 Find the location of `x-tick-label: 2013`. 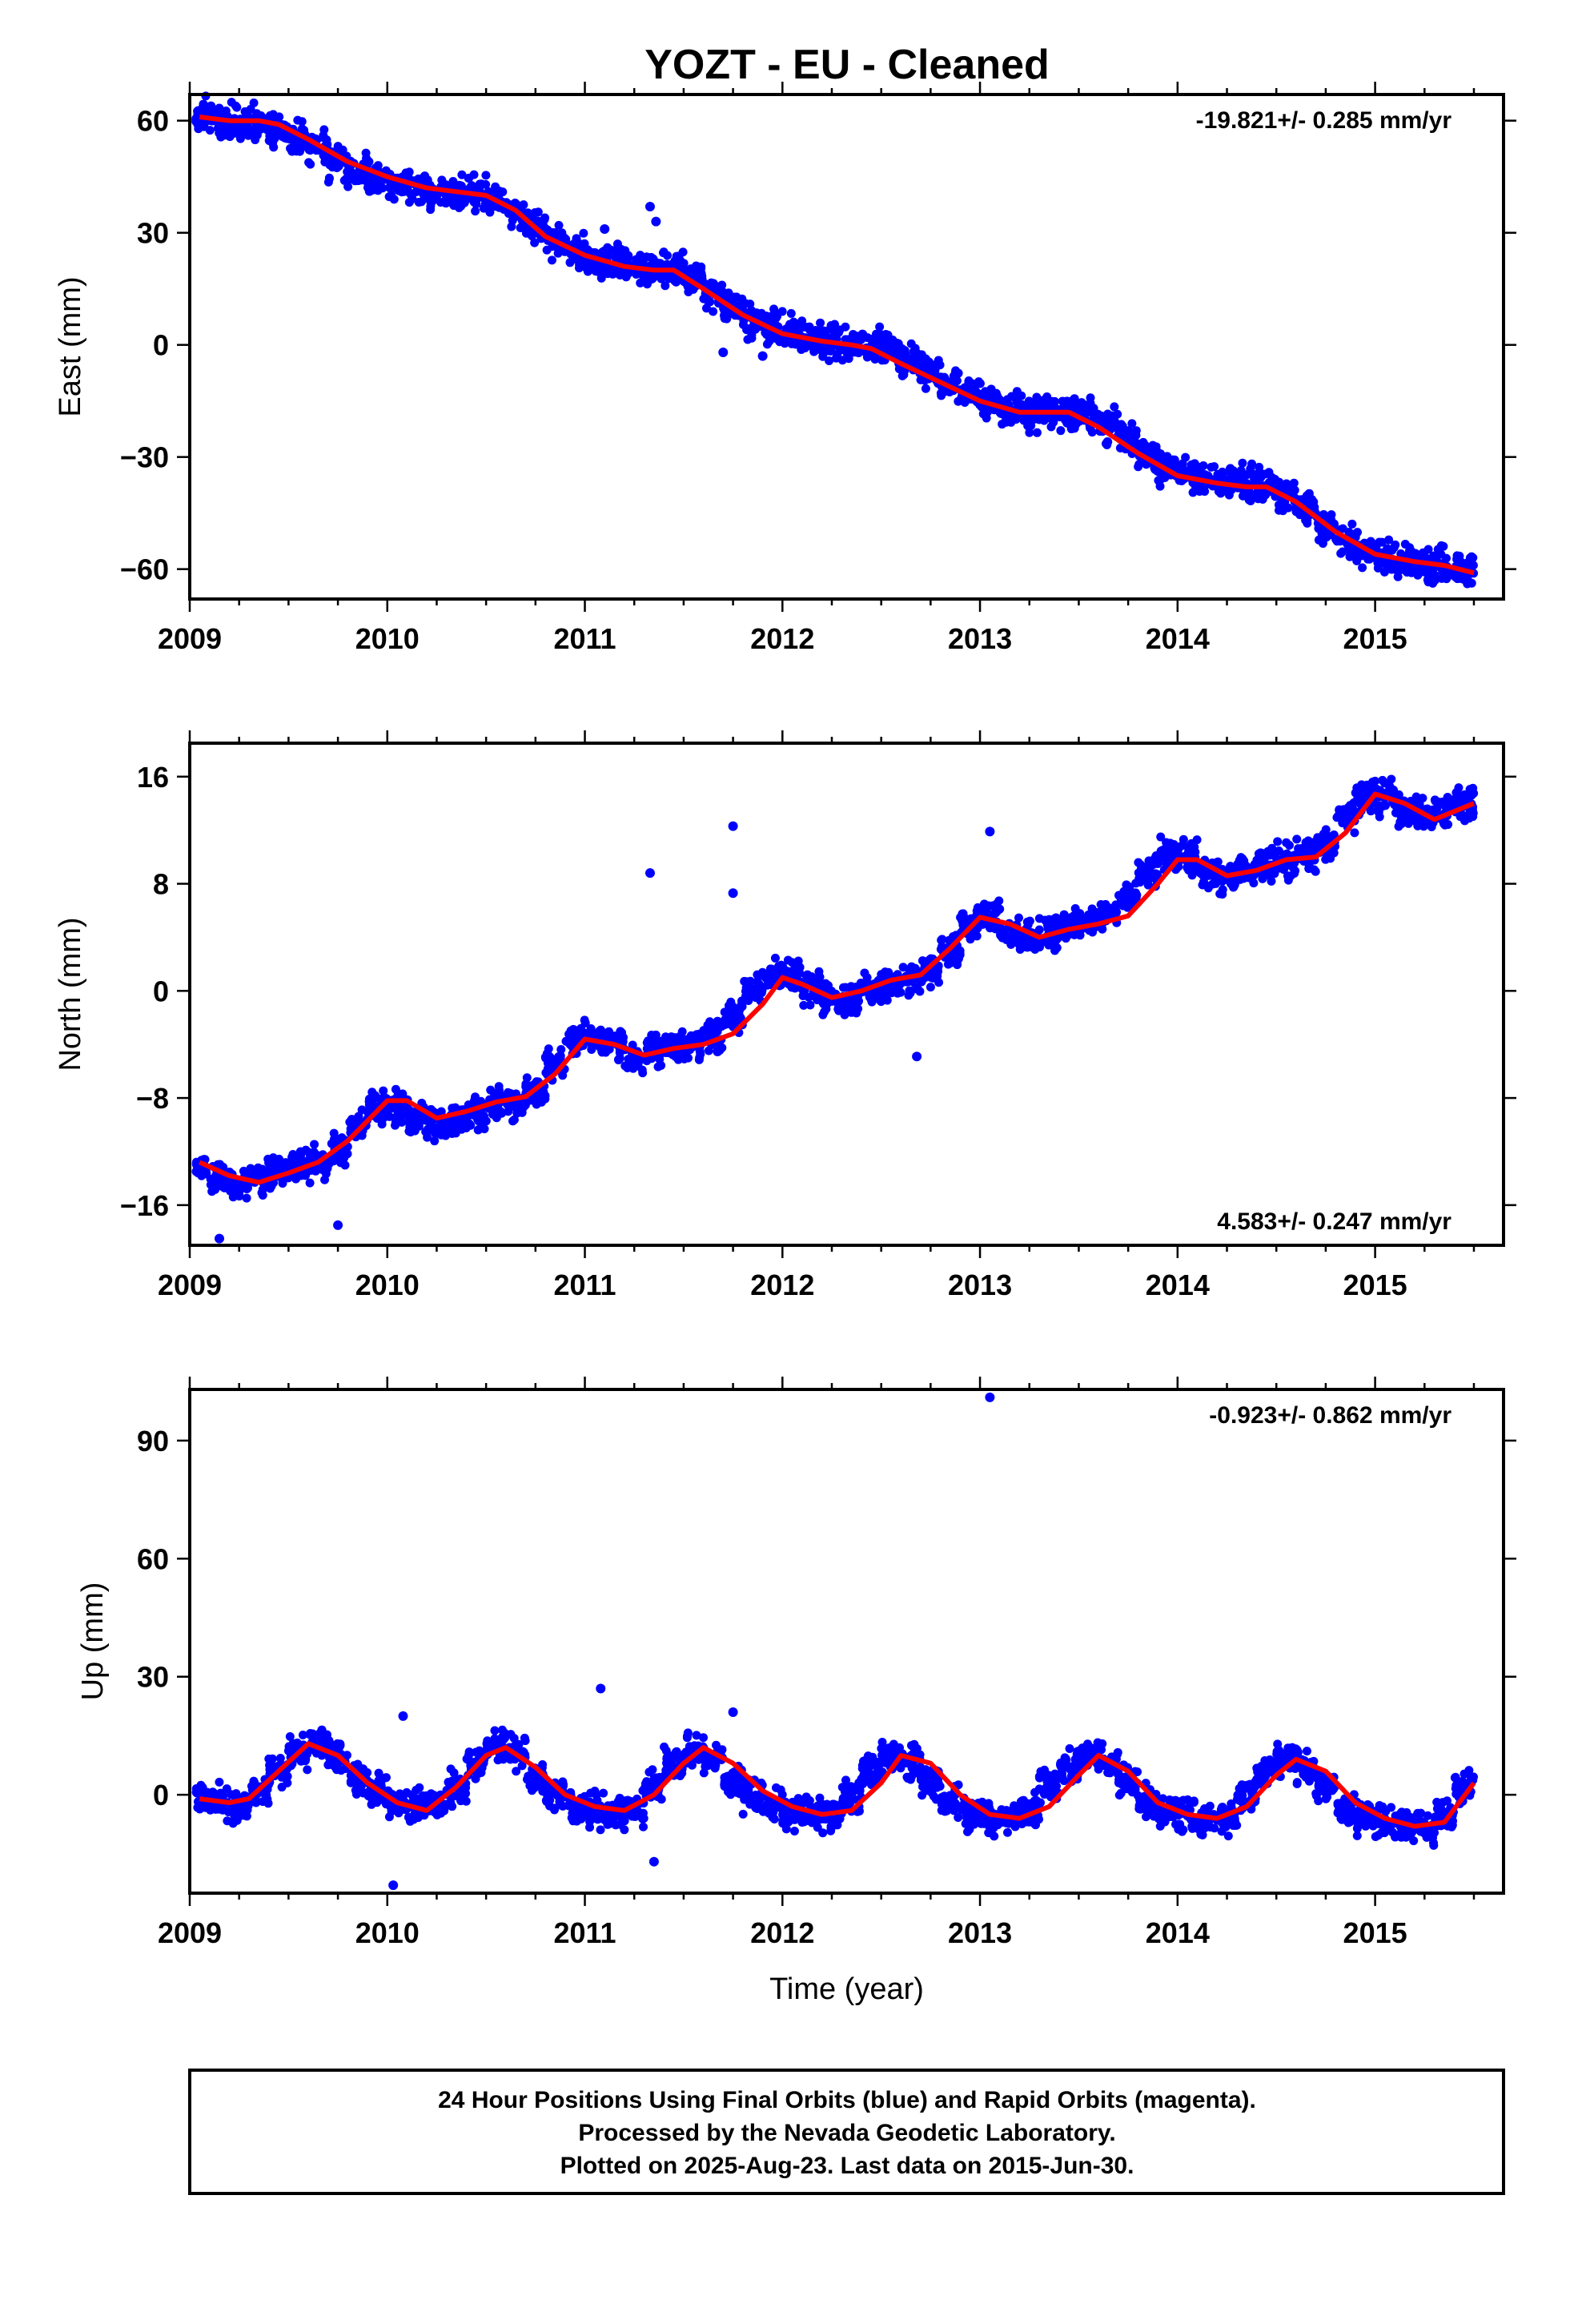

x-tick-label: 2013 is located at coordinates (980, 1285).